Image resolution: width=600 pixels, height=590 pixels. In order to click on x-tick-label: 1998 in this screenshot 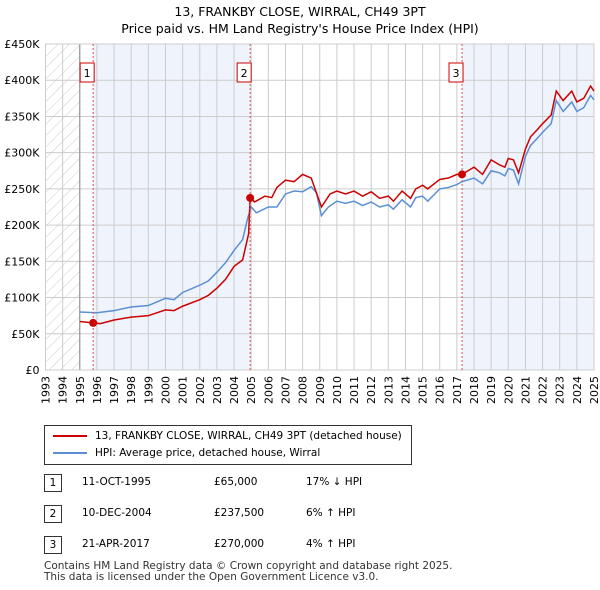, I will do `click(131, 390)`.